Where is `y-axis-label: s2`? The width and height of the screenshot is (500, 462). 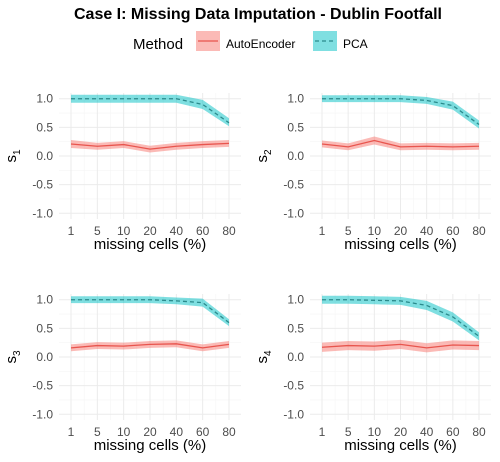 y-axis-label: s2 is located at coordinates (264, 156).